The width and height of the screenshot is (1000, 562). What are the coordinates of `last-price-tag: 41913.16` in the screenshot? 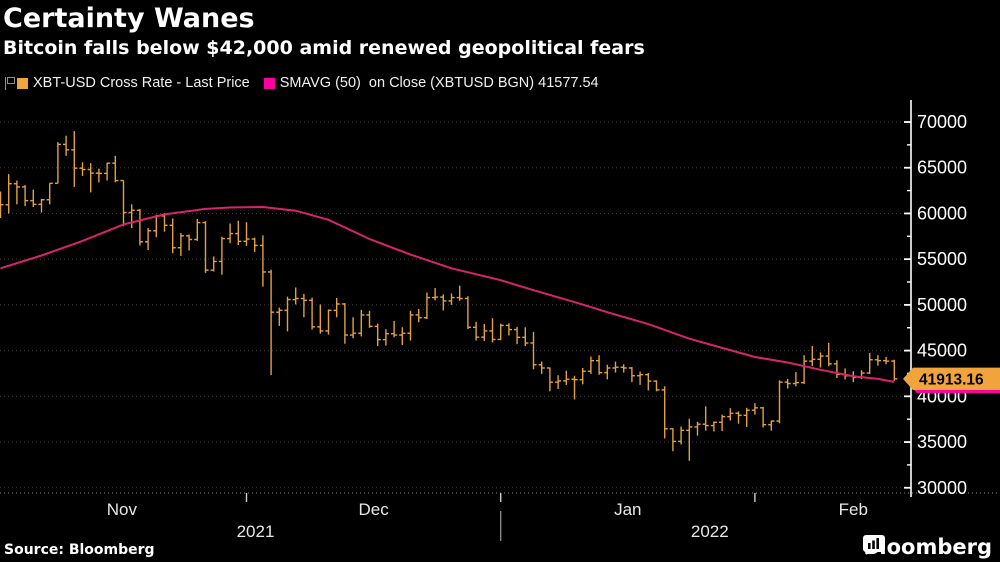 It's located at (951, 379).